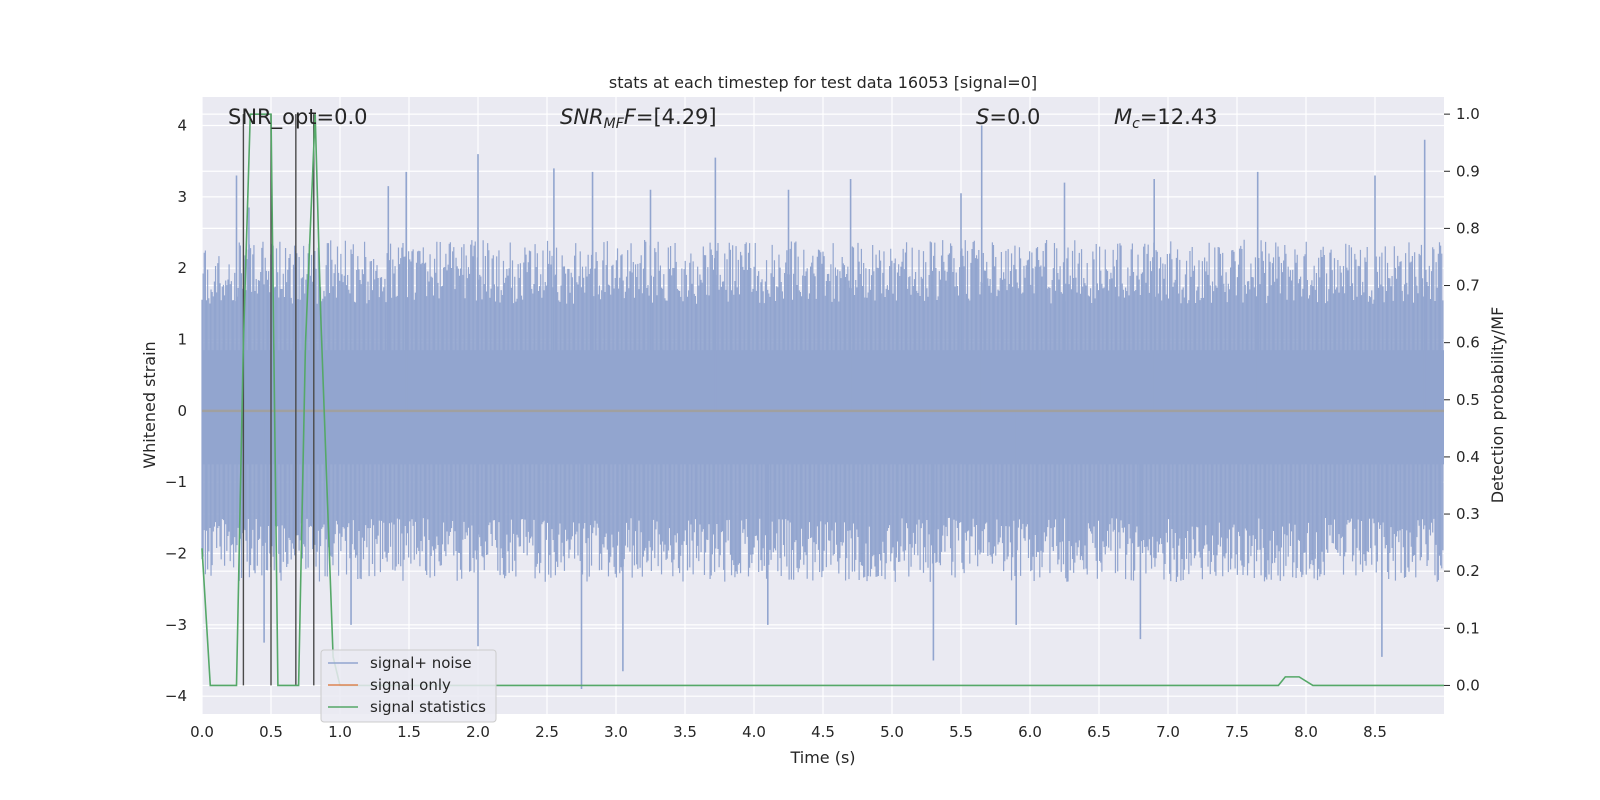 The height and width of the screenshot is (800, 1600). What do you see at coordinates (176, 411) in the screenshot?
I see `y-left-tick-labels: −4 −3 −2 −1 0 1 2 3 4` at bounding box center [176, 411].